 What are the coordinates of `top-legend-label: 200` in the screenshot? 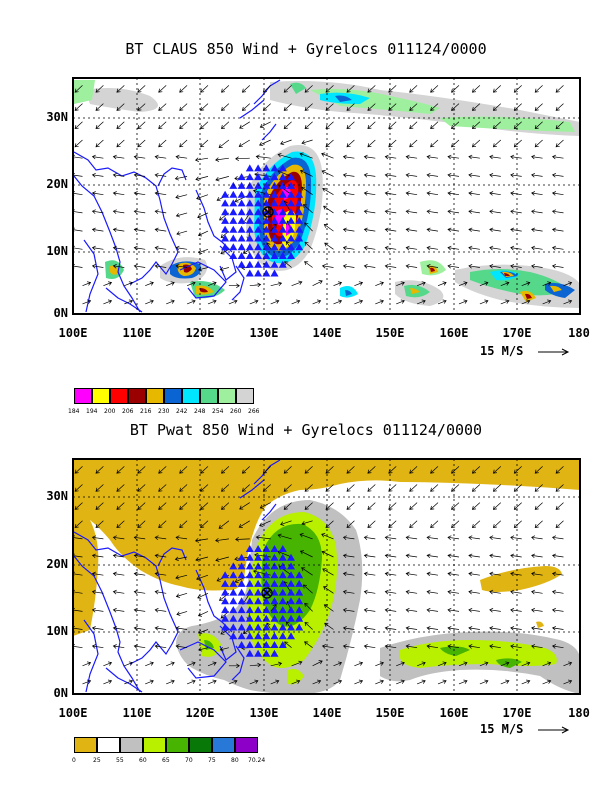 It's located at (110, 411).